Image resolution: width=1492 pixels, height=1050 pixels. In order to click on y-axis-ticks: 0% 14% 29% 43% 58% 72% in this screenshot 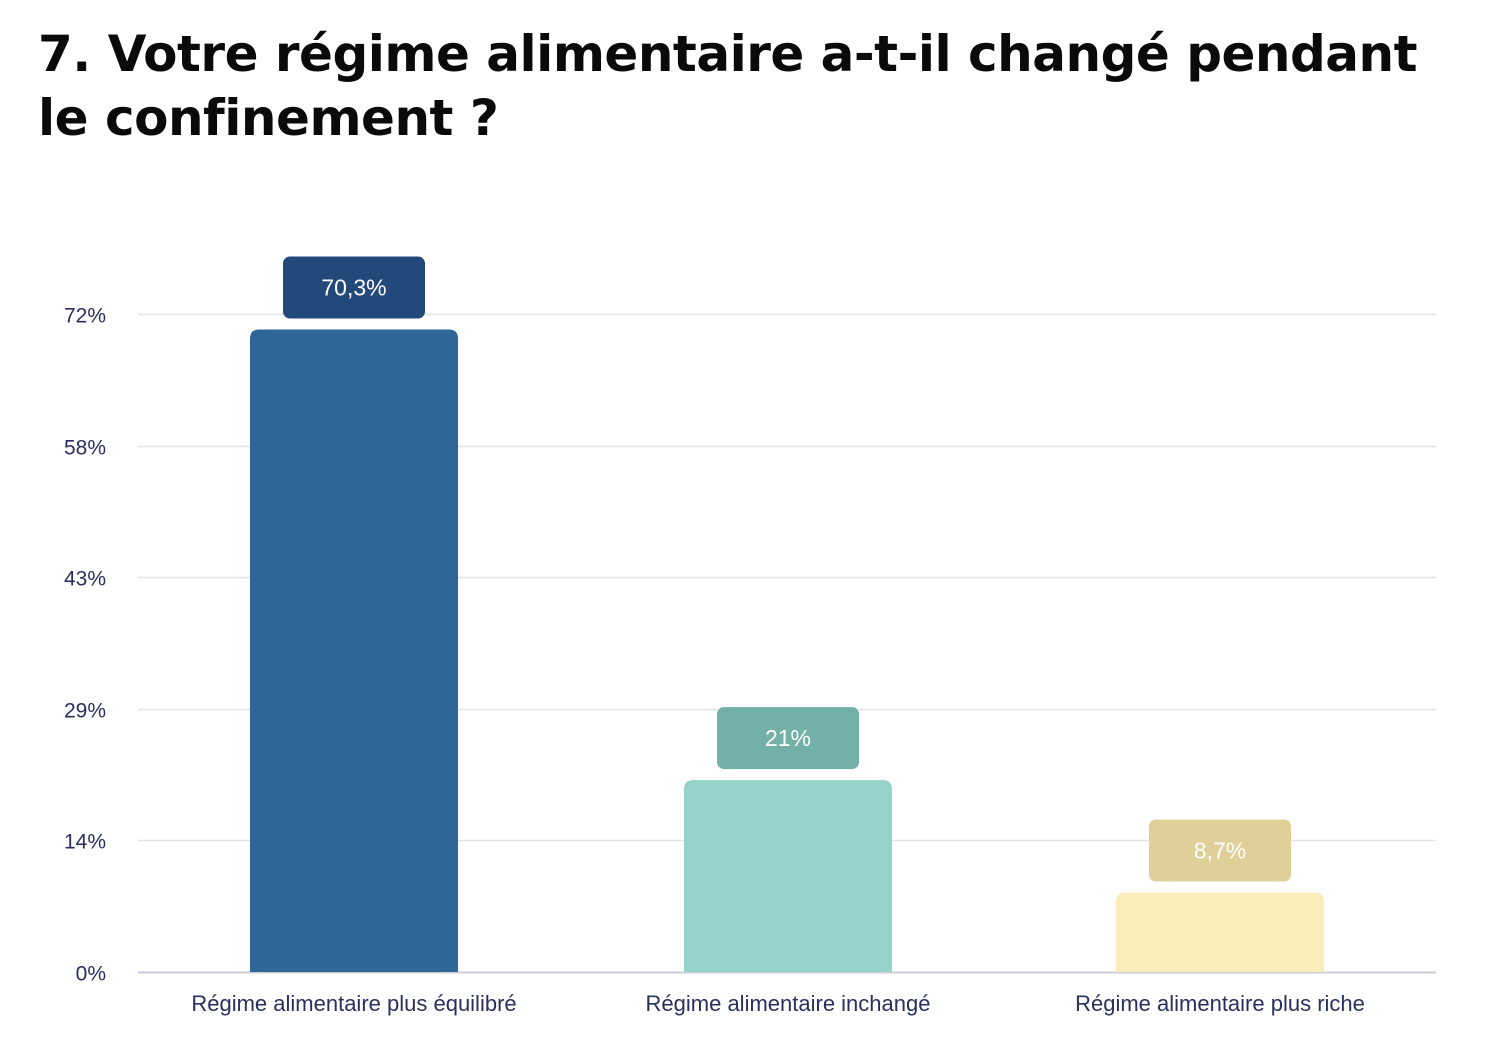, I will do `click(85, 645)`.